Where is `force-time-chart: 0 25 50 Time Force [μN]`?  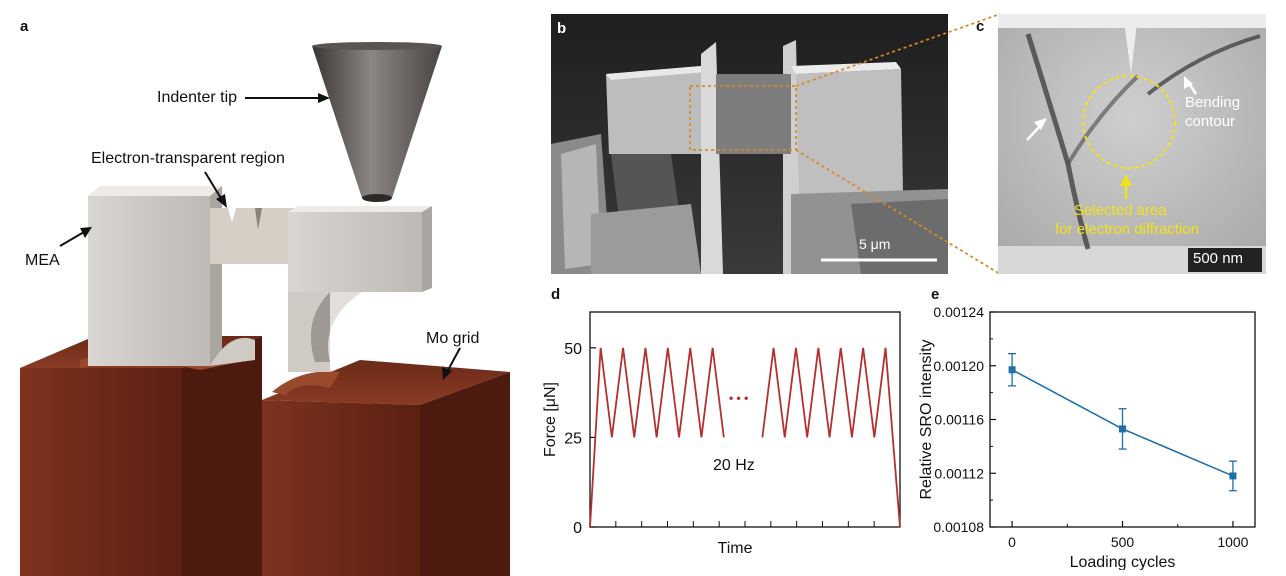 force-time-chart: 0 25 50 Time Force [μN] is located at coordinates (721, 434).